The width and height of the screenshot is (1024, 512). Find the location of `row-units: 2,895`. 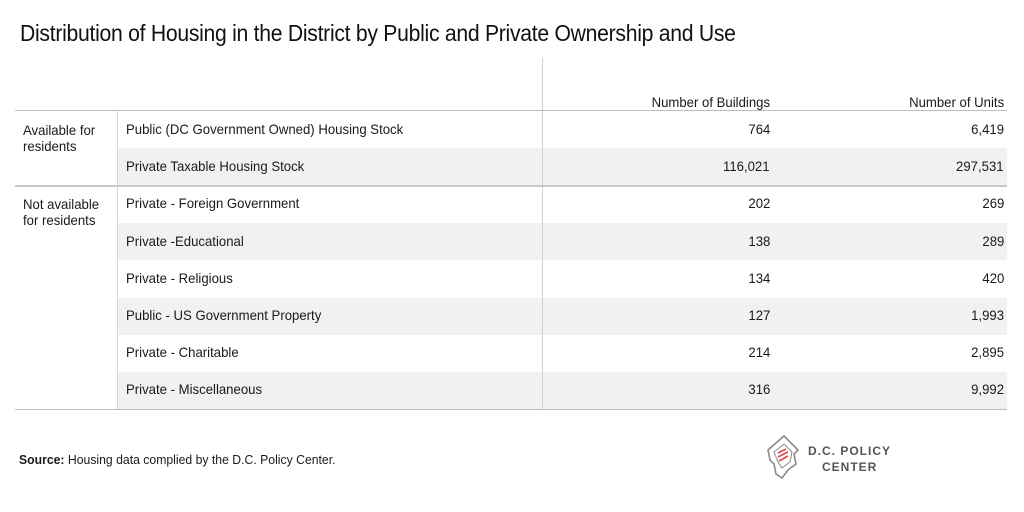

row-units: 2,895 is located at coordinates (987, 352).